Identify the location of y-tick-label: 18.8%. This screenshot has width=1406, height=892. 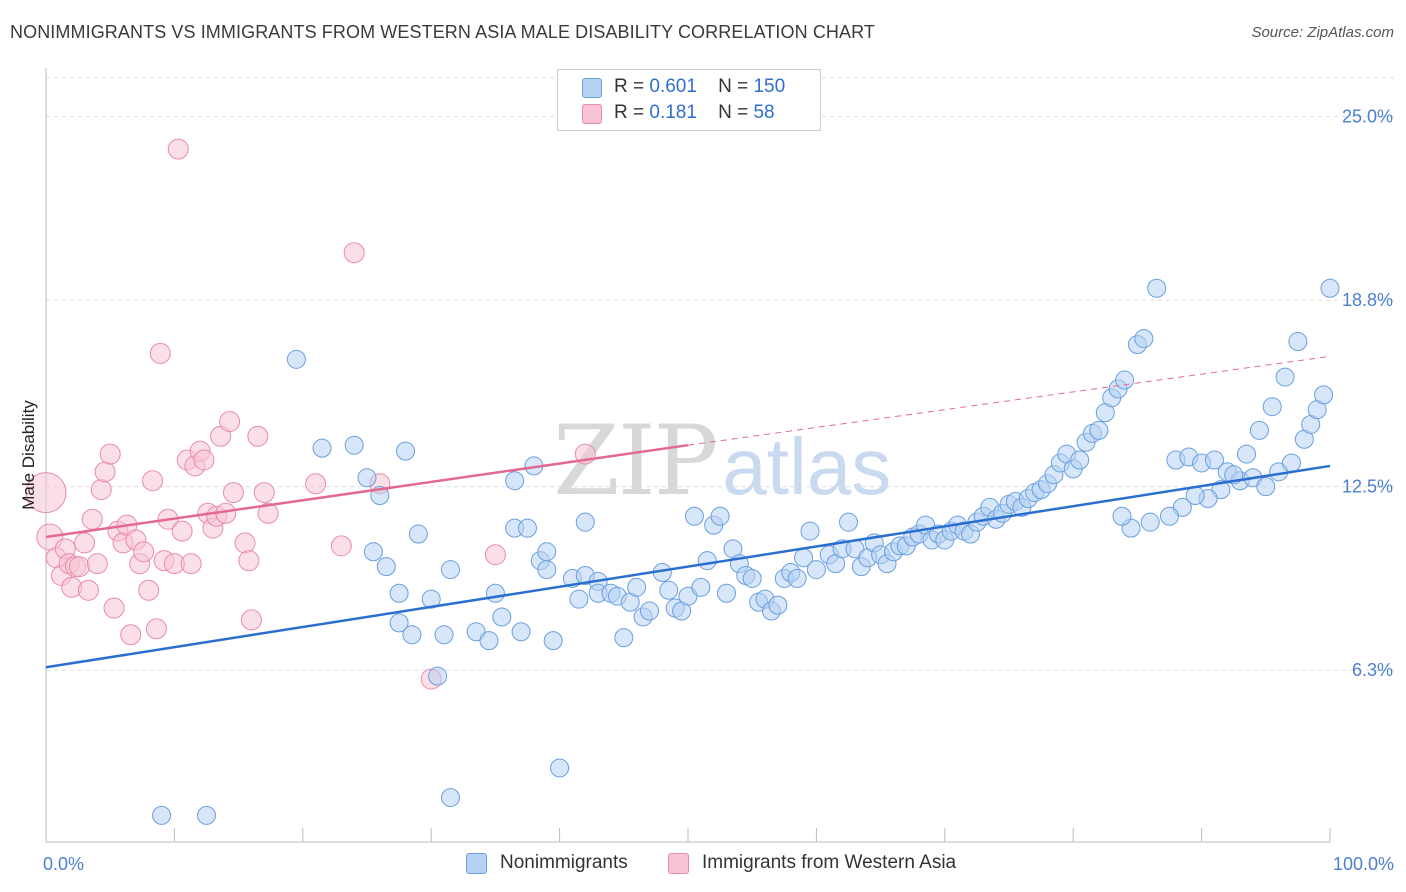
(1367, 300).